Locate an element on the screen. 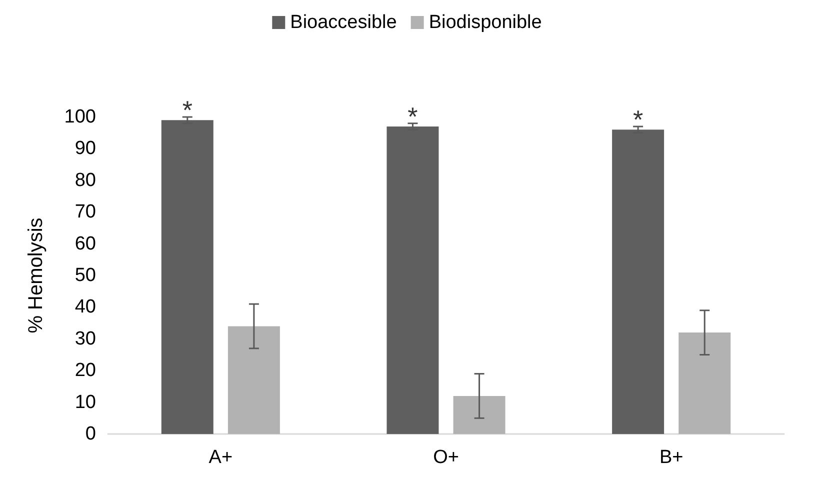 The height and width of the screenshot is (478, 814). y-axis-title: % Hemolysis is located at coordinates (36, 276).